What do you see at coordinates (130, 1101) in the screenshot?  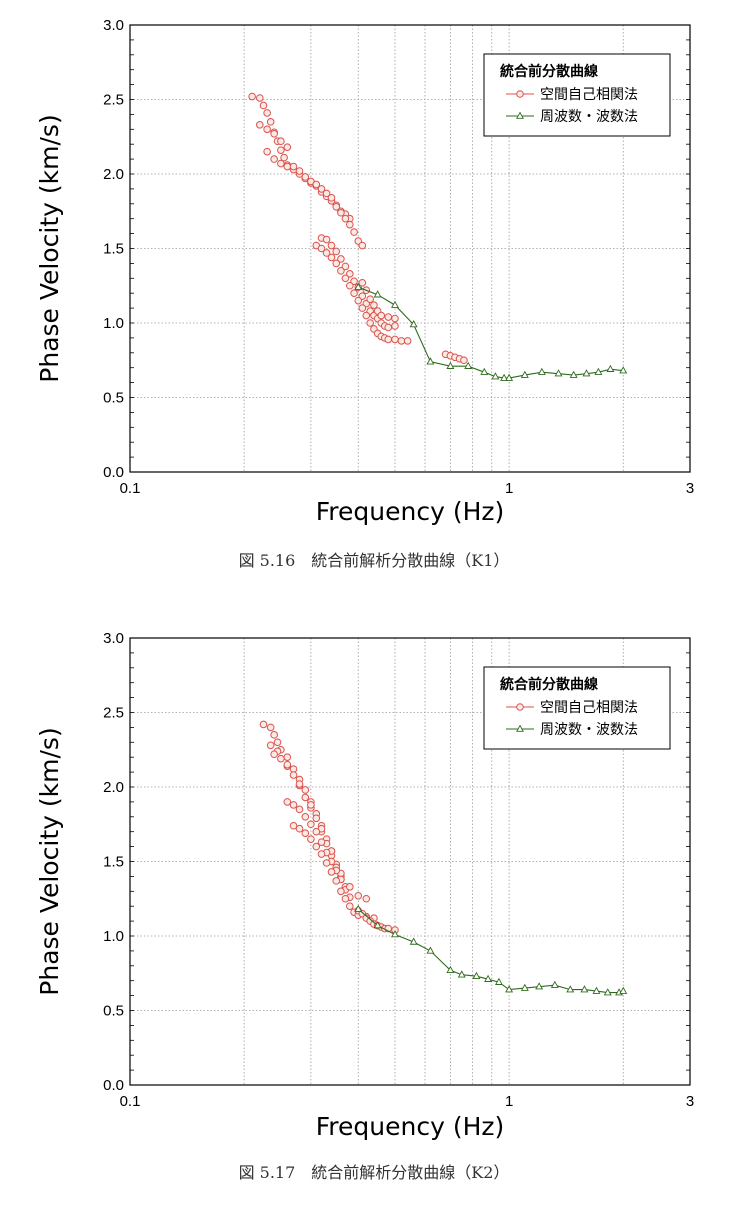 I see `x-tick-label: 0.1` at bounding box center [130, 1101].